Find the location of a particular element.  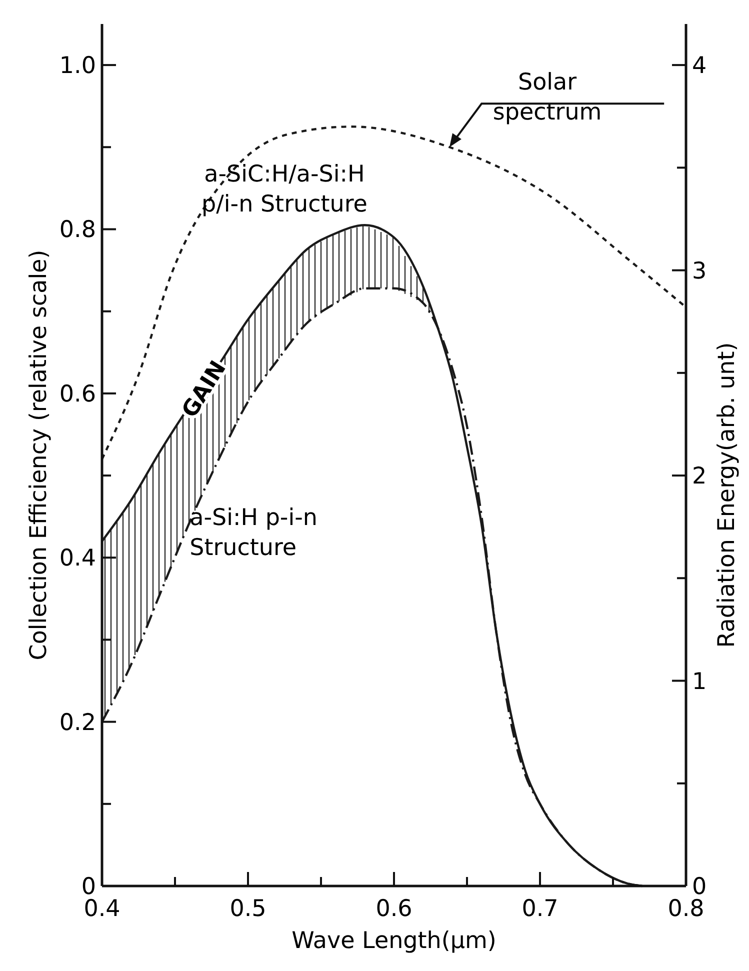

x-tick-label: 0.5 is located at coordinates (248, 909).